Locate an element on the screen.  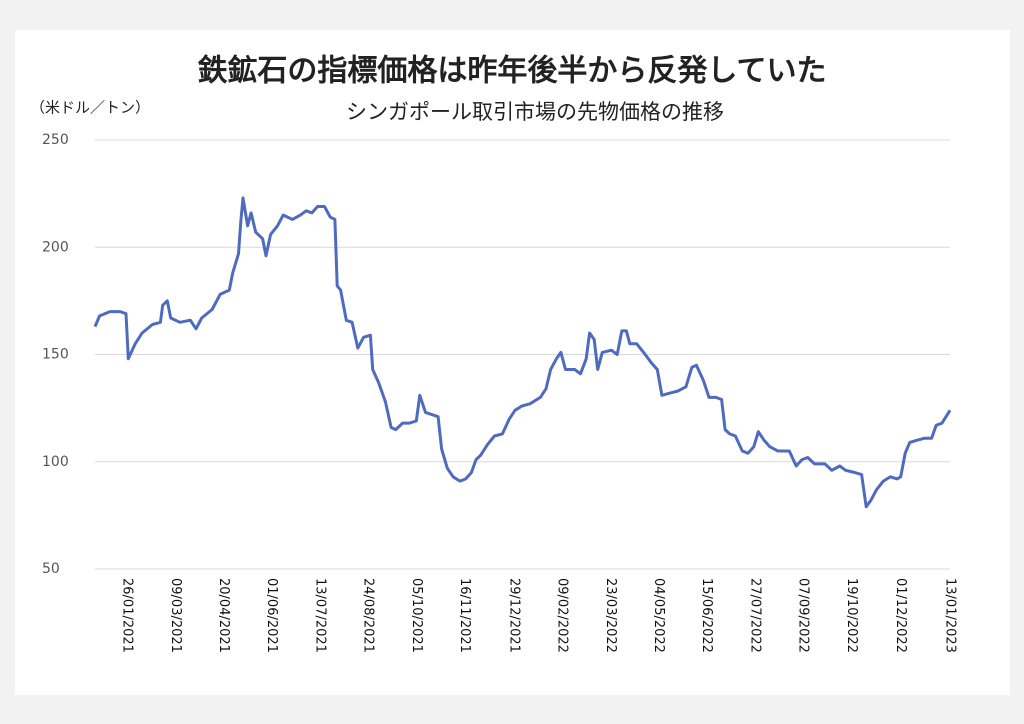
x-tick-label: 07/09/2022 is located at coordinates (803, 615).